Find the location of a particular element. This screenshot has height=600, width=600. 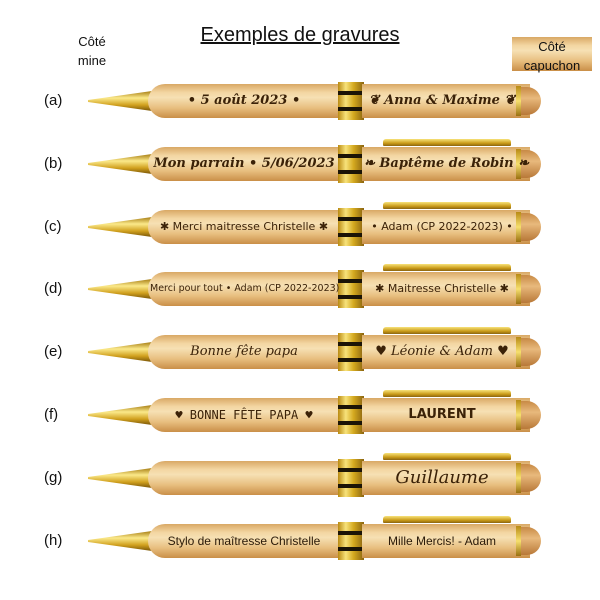

engraving-left: • 5 août 2023 • is located at coordinates (244, 100).